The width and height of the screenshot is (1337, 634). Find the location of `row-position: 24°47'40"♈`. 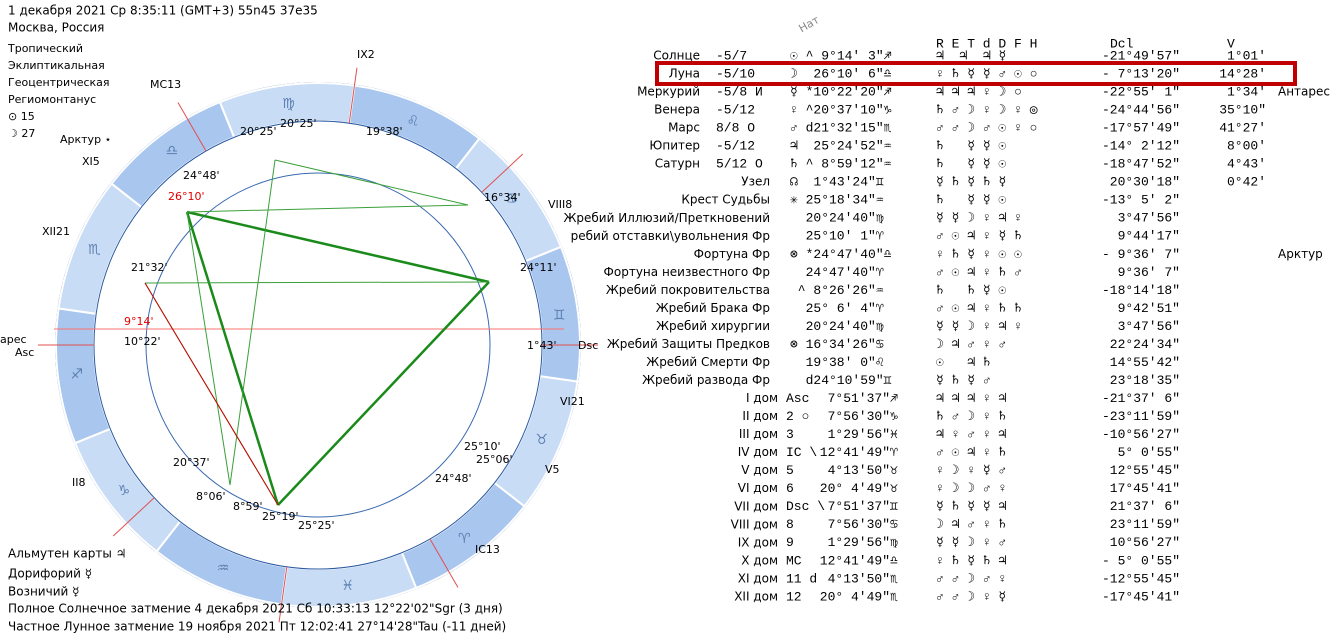

row-position: 24°47'40"♈ is located at coordinates (837, 272).